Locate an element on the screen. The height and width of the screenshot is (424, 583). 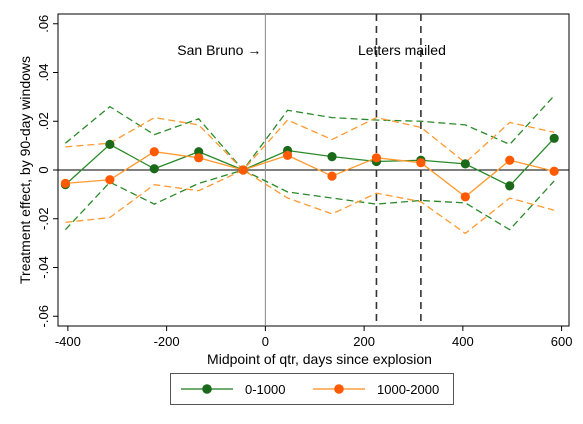
legend-label-1: 1000-2000 is located at coordinates (408, 389).